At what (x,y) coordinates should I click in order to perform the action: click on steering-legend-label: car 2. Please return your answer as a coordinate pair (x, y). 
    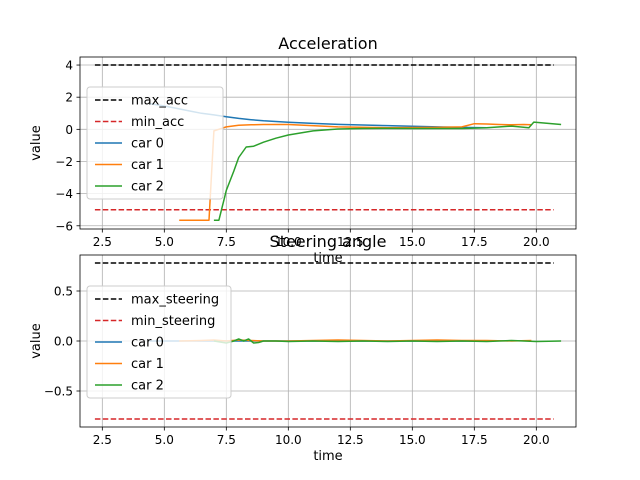
    Looking at the image, I should click on (147, 386).